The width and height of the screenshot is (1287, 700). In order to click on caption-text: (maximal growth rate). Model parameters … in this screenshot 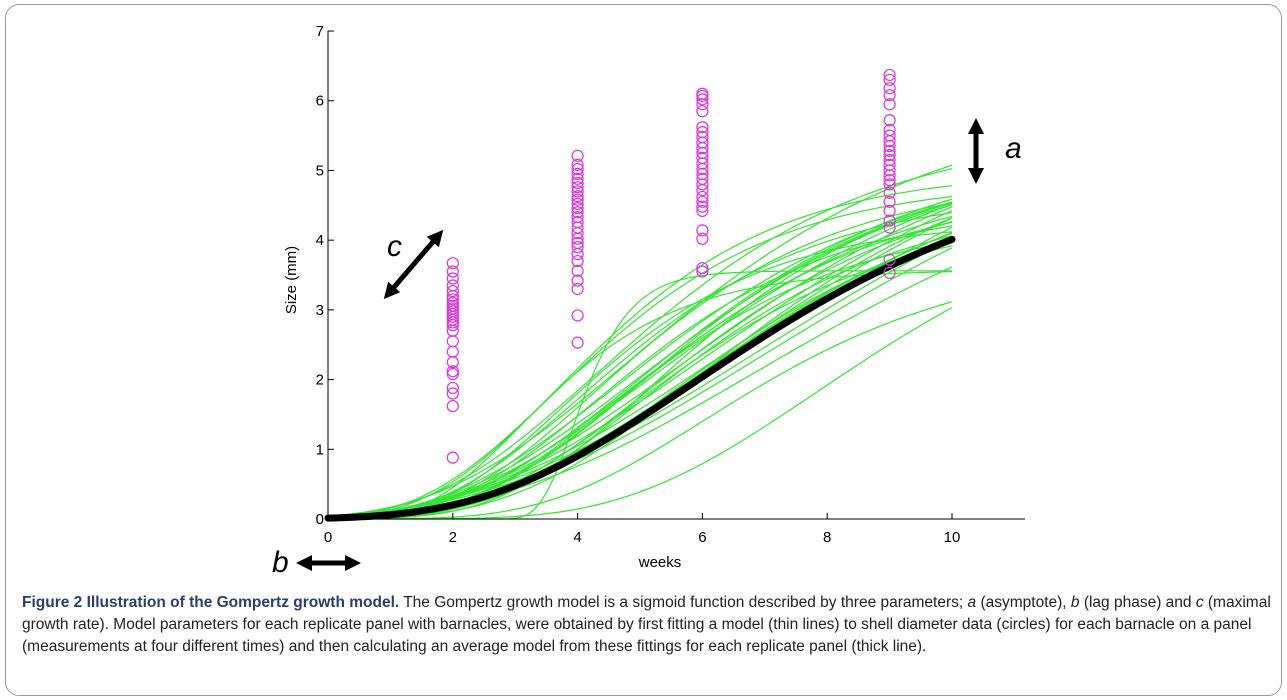, I will do `click(646, 624)`.